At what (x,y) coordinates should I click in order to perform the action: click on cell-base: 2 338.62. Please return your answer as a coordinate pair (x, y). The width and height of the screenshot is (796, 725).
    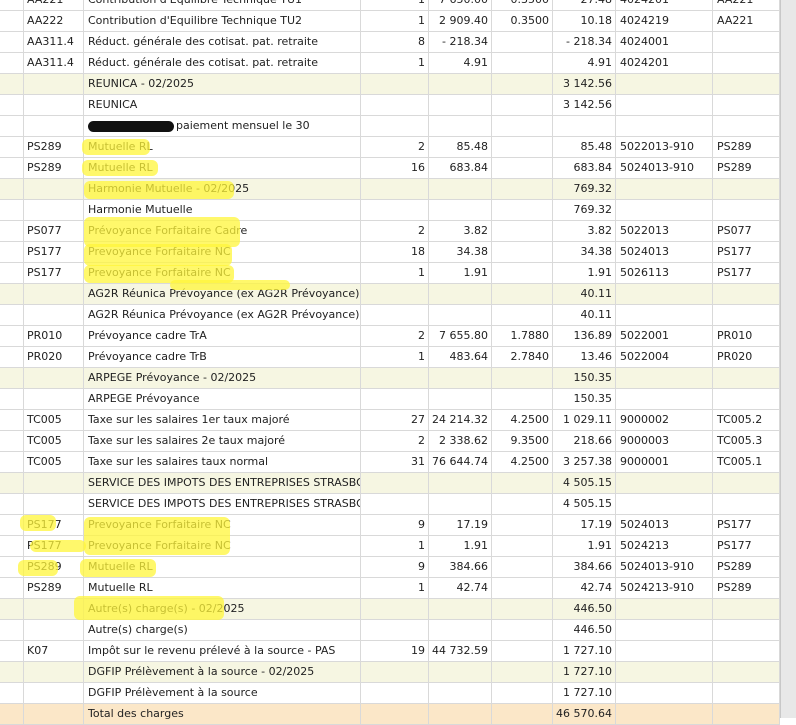
    Looking at the image, I should click on (460, 441).